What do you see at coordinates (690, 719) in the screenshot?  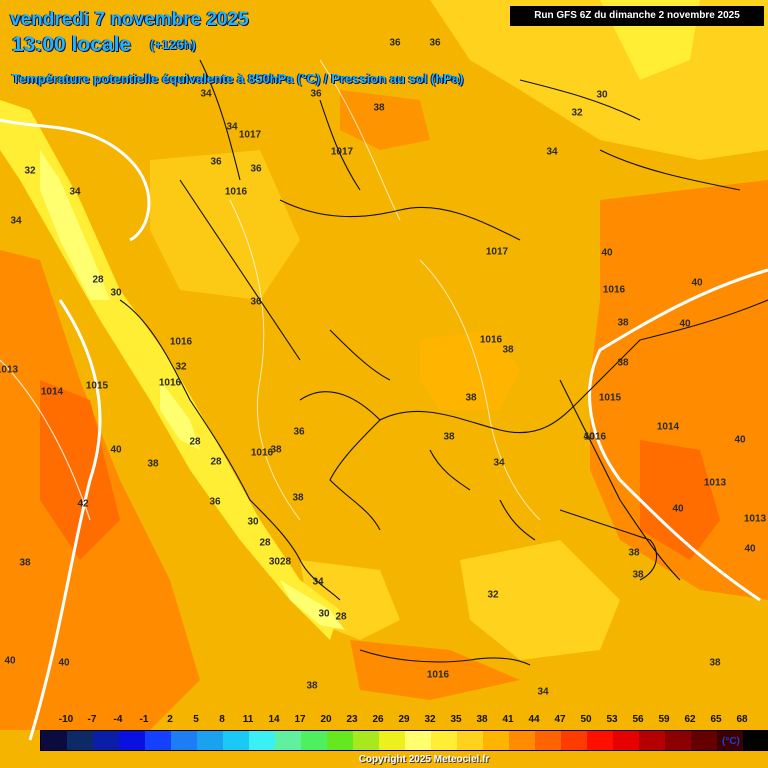 I see `legend-tick-label: 62` at bounding box center [690, 719].